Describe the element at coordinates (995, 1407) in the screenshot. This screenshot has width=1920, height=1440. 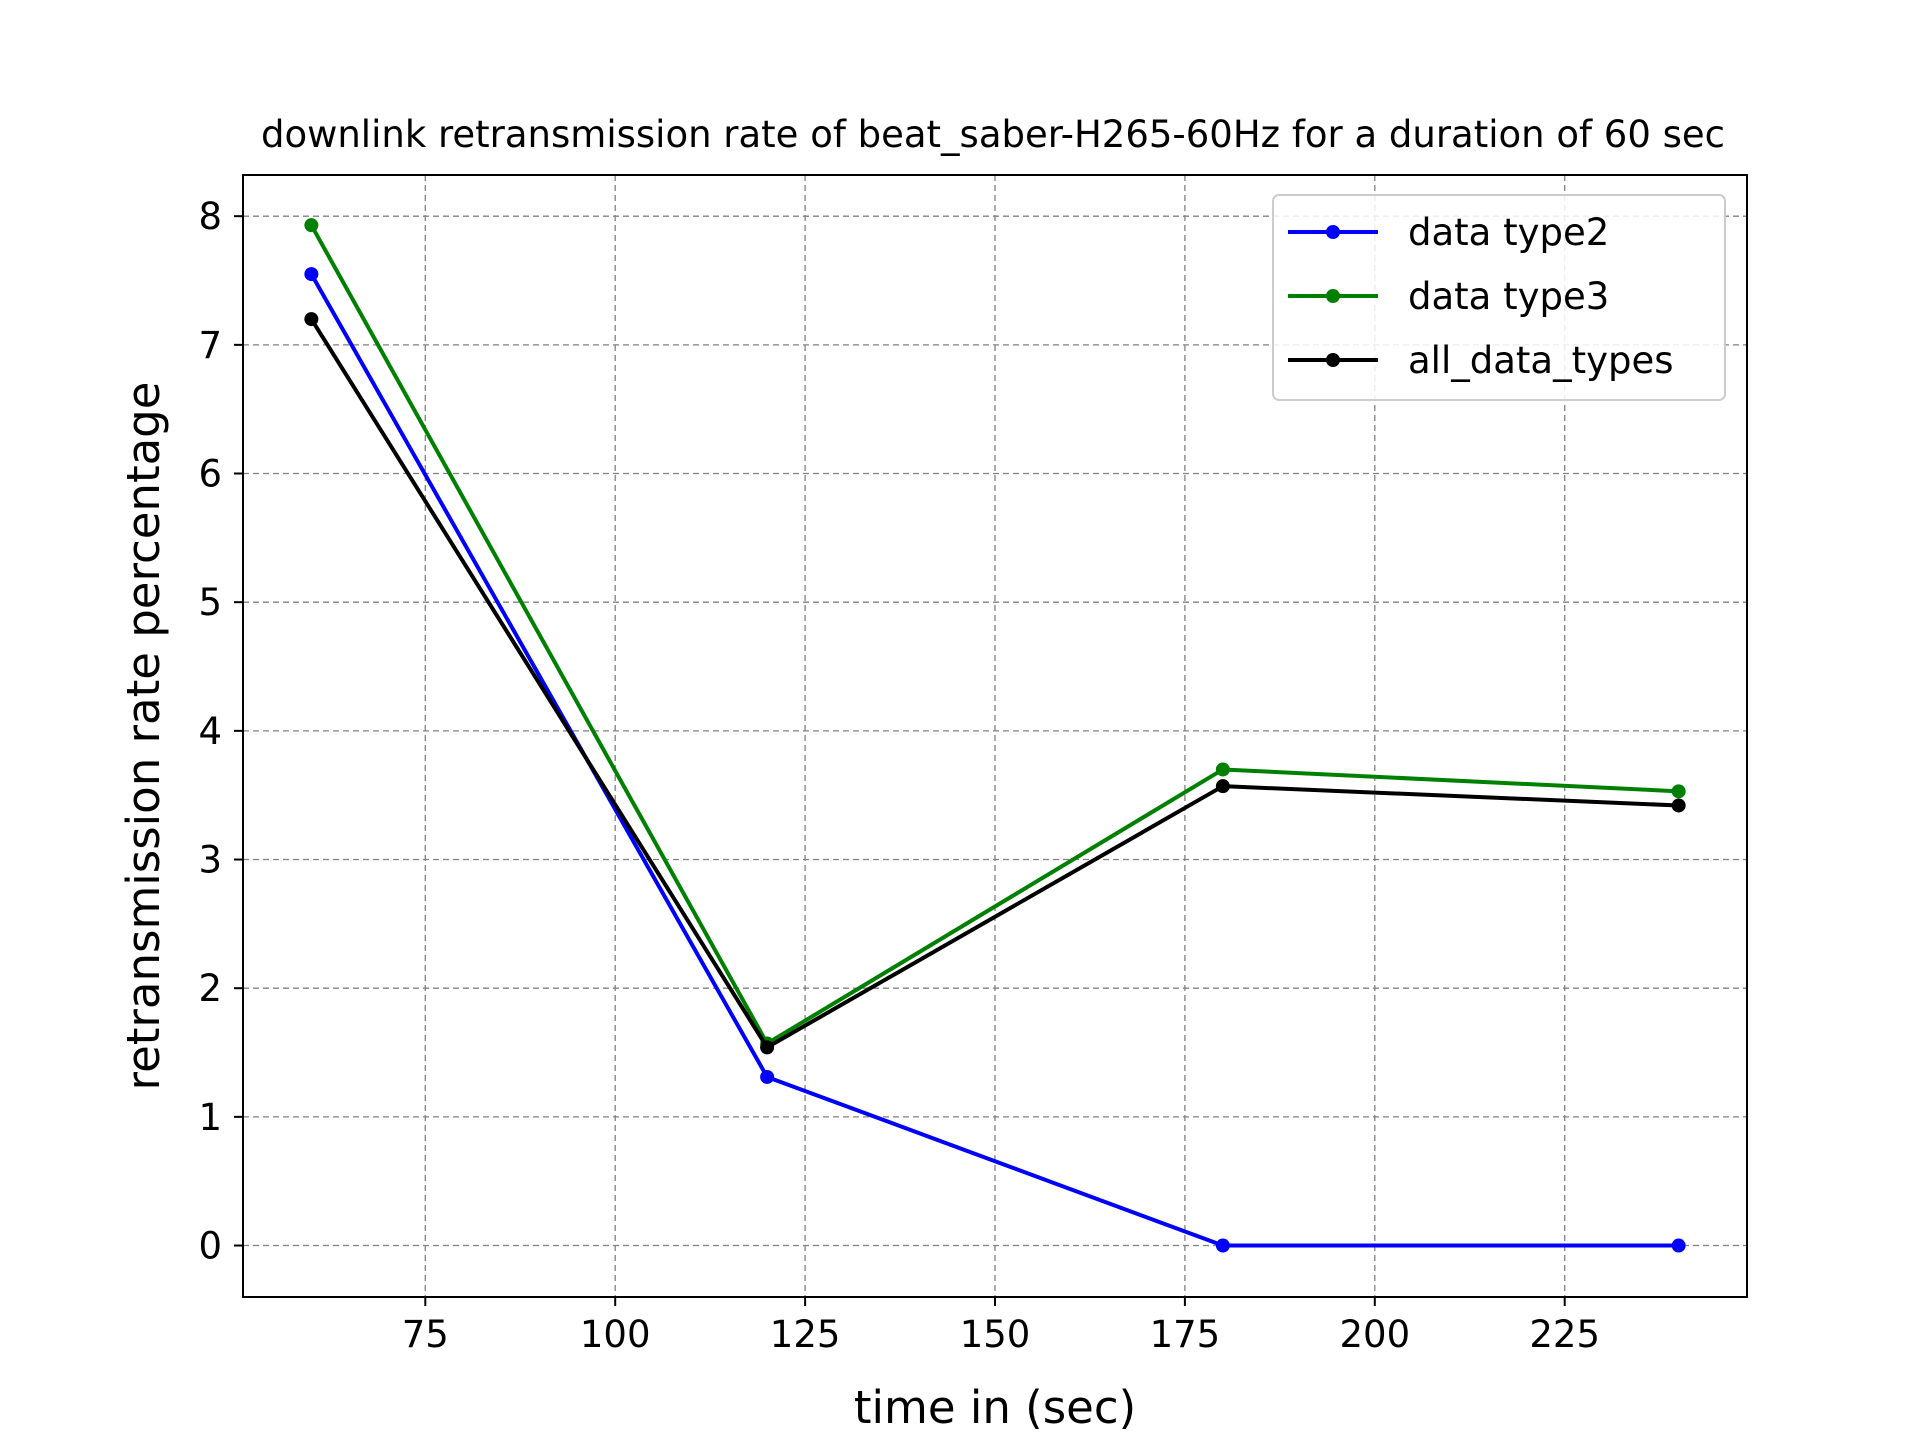
I see `x-axis-label: time in (sec)` at that location.